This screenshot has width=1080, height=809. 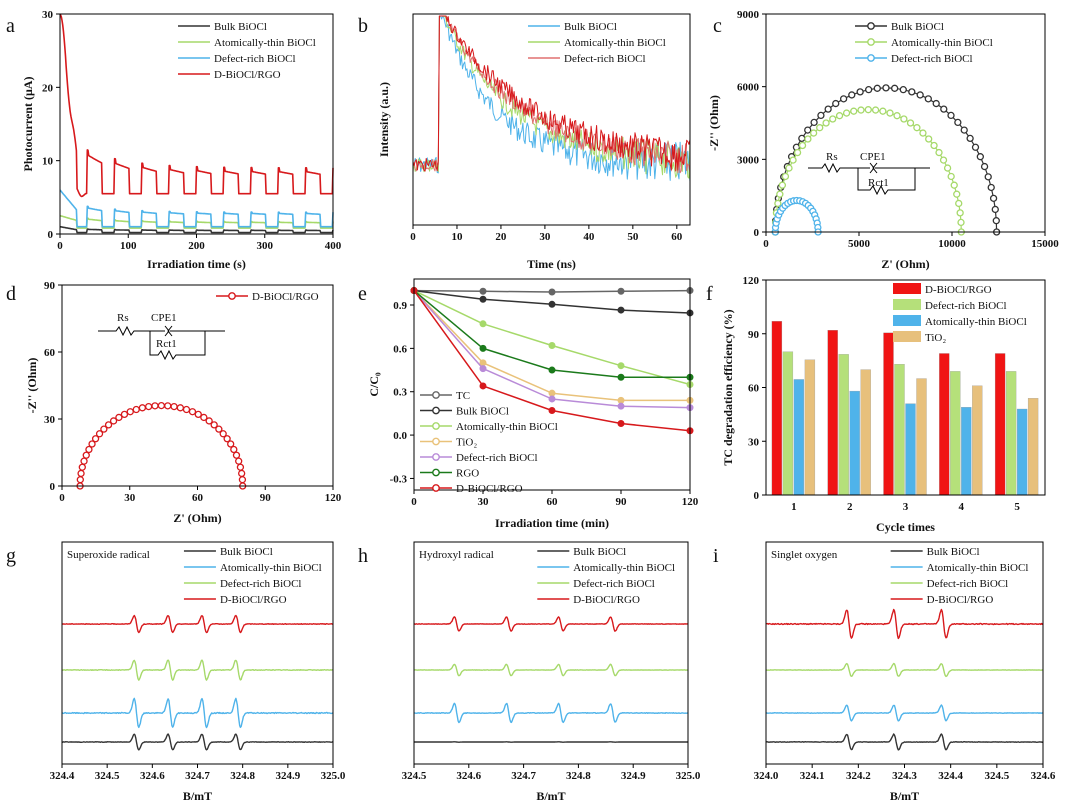 I want to click on x-tick-label: 120, so click(x=690, y=502).